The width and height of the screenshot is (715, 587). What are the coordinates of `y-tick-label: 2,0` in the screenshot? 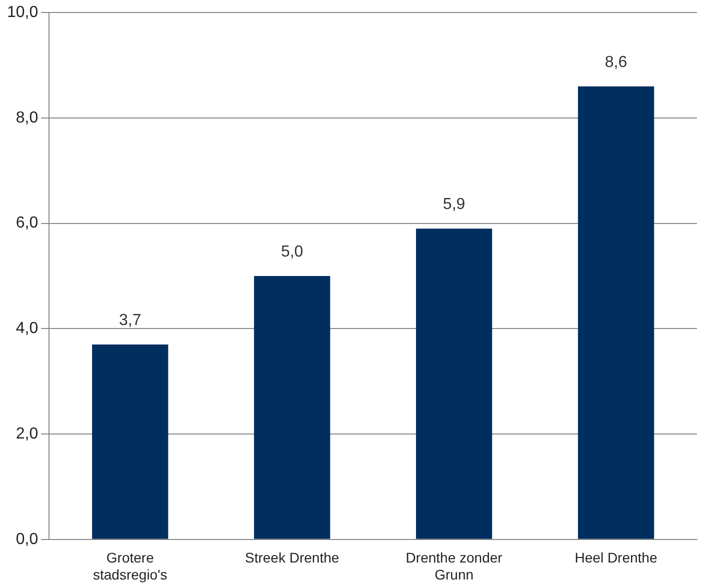 It's located at (27, 433).